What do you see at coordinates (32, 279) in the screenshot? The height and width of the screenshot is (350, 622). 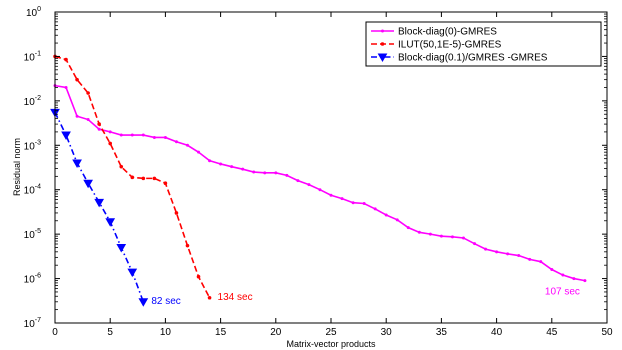 I see `y-tick-label: 10⁻⁶` at bounding box center [32, 279].